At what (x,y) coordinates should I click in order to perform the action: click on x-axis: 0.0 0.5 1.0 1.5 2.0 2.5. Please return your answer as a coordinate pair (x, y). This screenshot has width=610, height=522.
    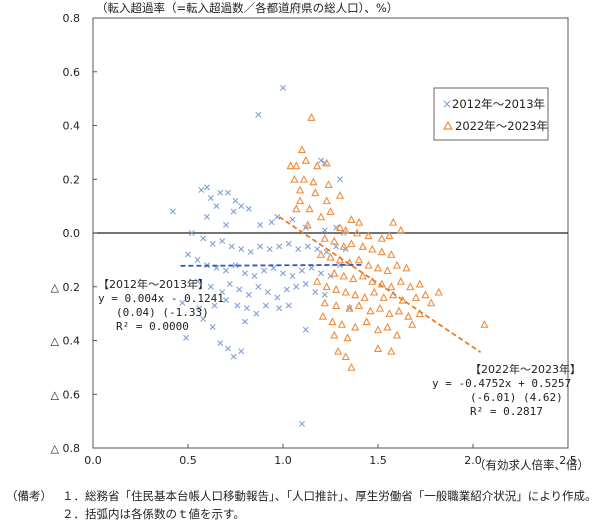
    Looking at the image, I should click on (330, 455).